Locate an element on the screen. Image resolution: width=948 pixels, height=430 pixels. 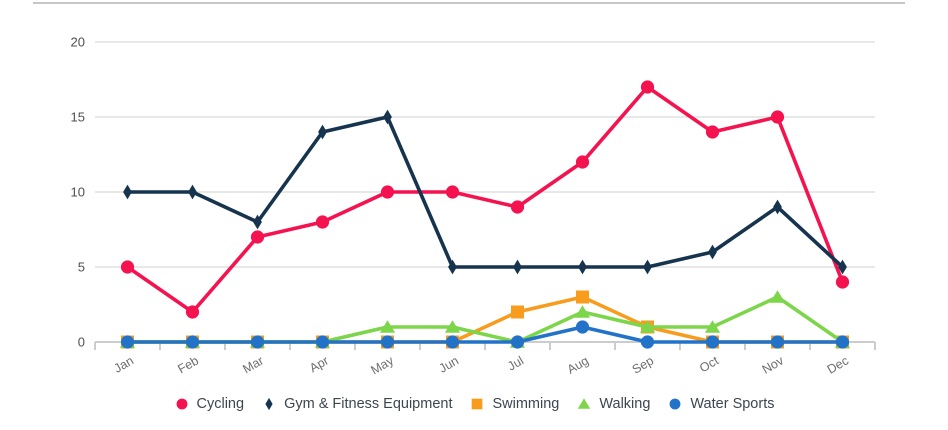
legend-item-walking: Walking is located at coordinates (613, 404).